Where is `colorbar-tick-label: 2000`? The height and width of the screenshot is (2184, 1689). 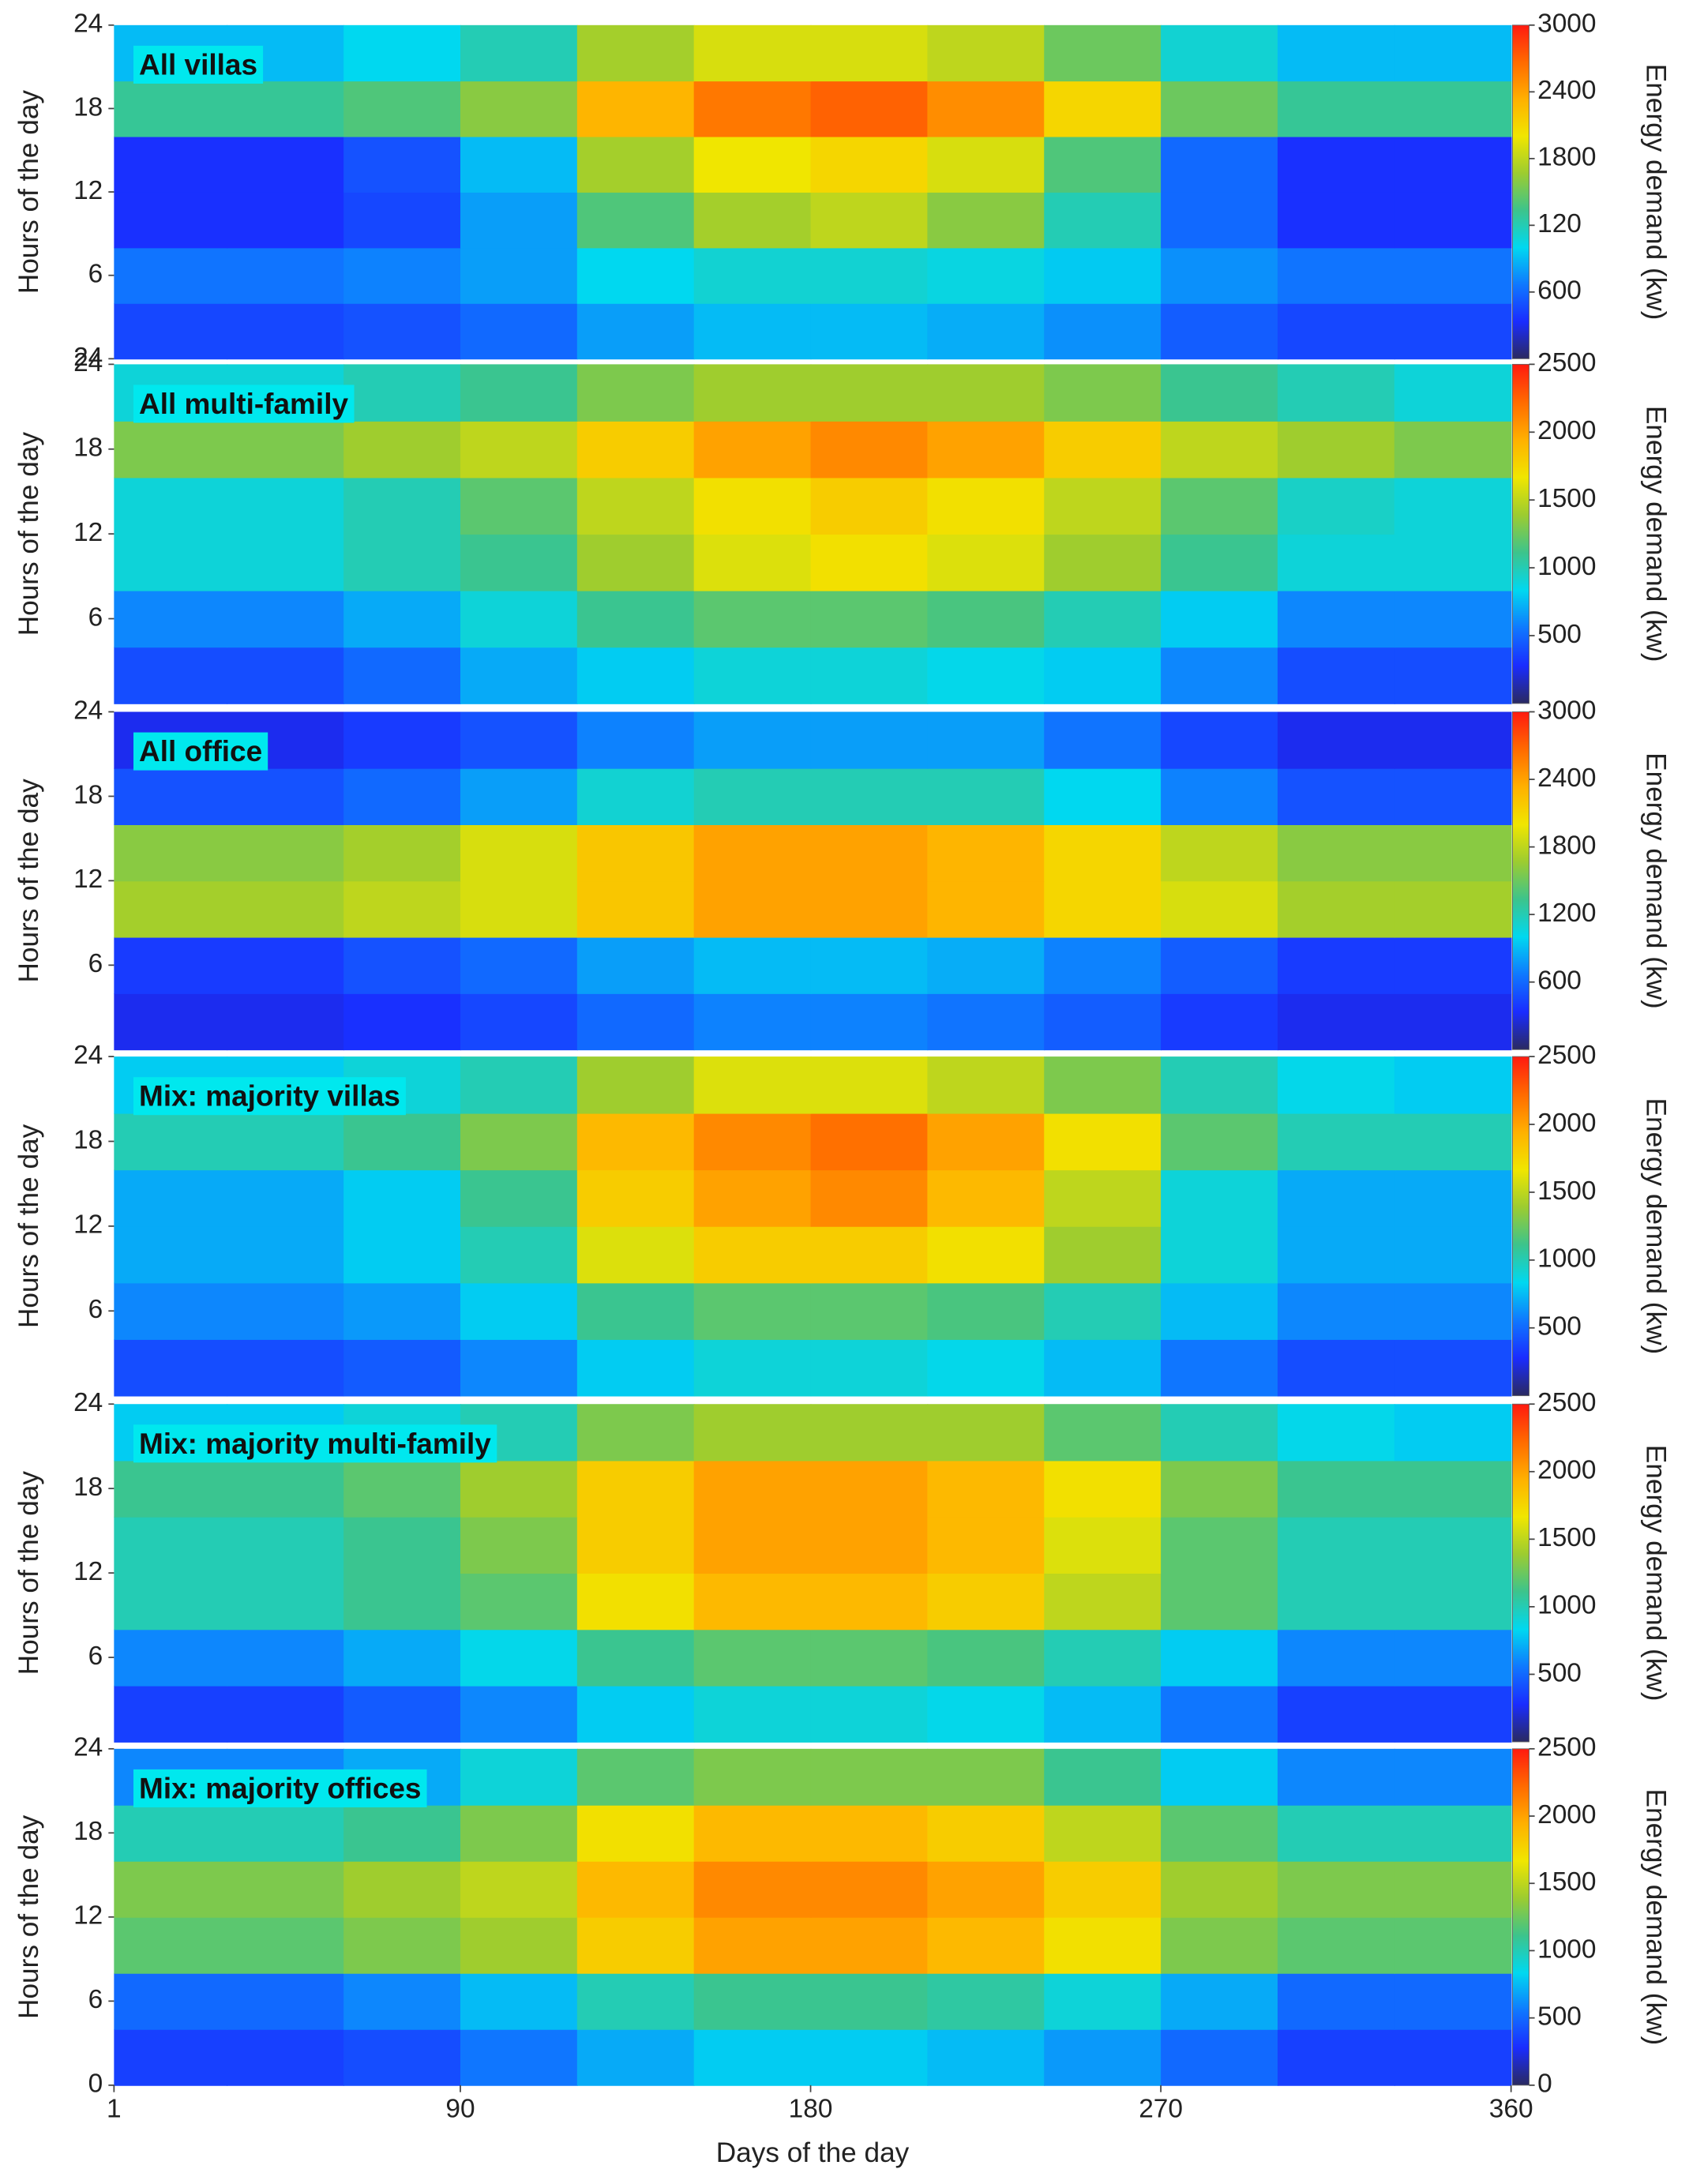
colorbar-tick-label: 2000 is located at coordinates (1566, 1123).